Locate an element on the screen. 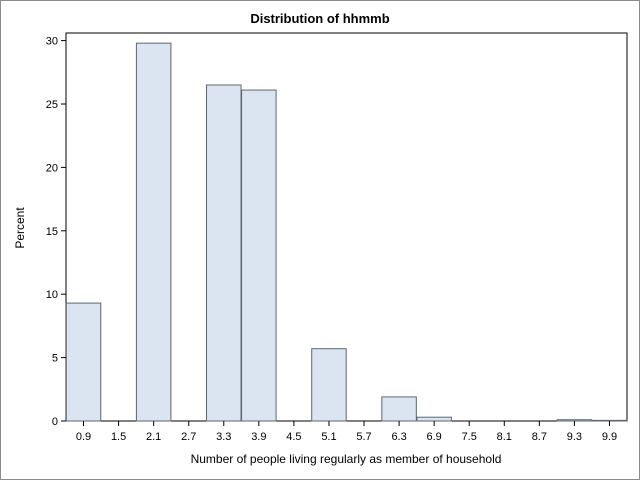 Image resolution: width=640 pixels, height=480 pixels. x-tick-label: 8.1 is located at coordinates (504, 437).